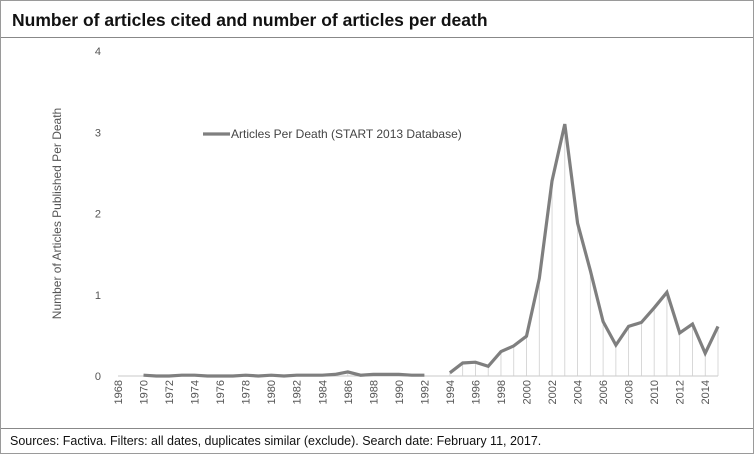 This screenshot has width=754, height=454. I want to click on legend-label: Articles Per Death (START 2013 Database), so click(346, 134).